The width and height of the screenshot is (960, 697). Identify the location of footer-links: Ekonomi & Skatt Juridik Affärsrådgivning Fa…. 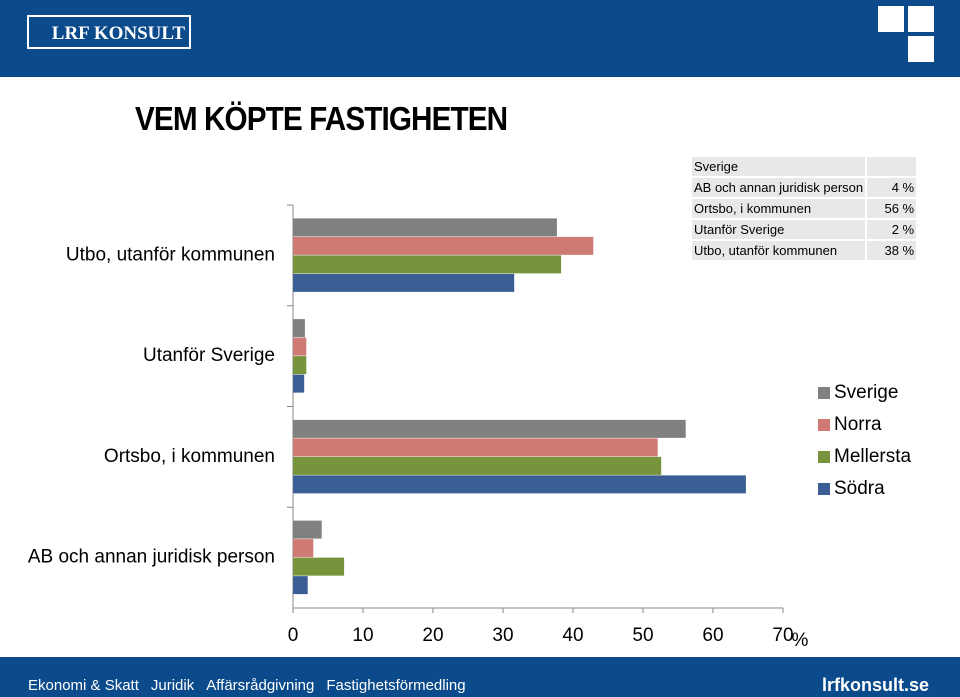
(247, 685).